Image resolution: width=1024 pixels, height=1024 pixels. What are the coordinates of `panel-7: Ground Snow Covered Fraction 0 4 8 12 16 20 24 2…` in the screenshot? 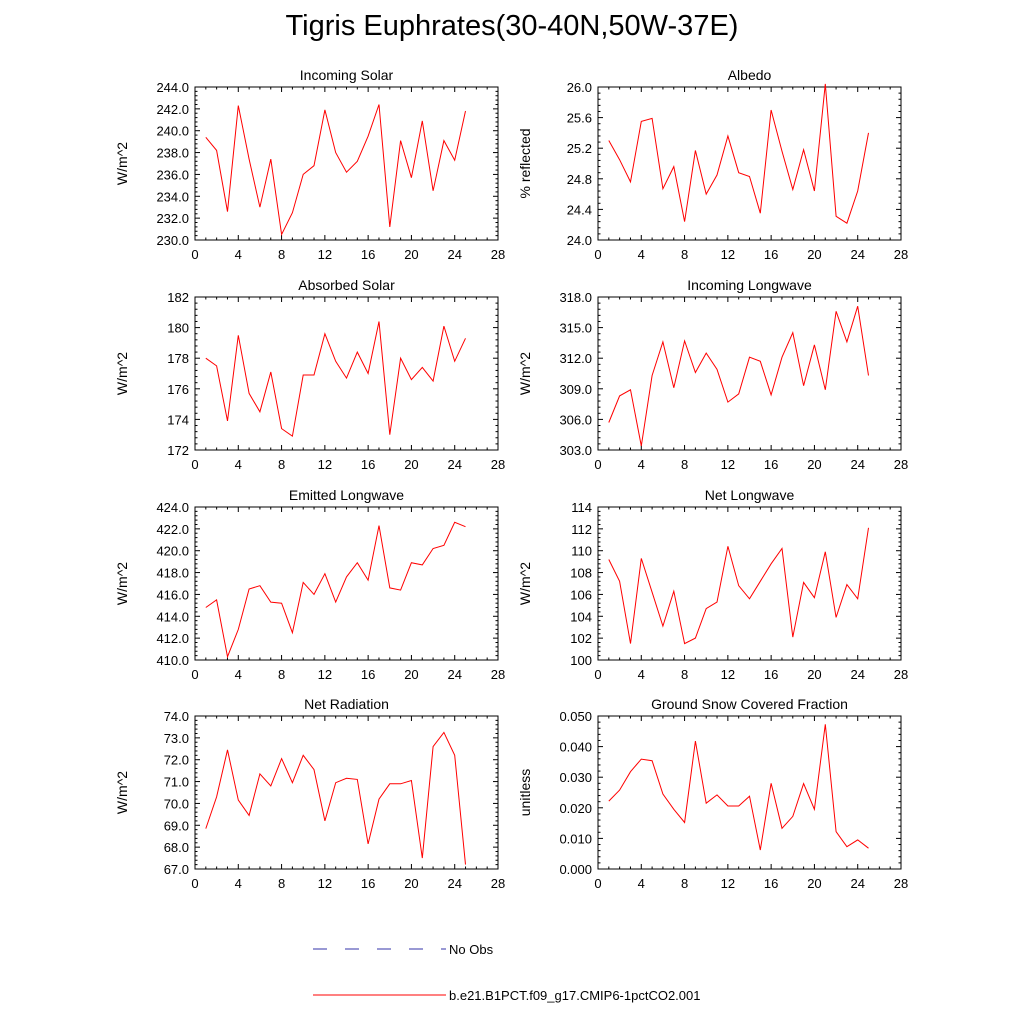 It's located at (712, 793).